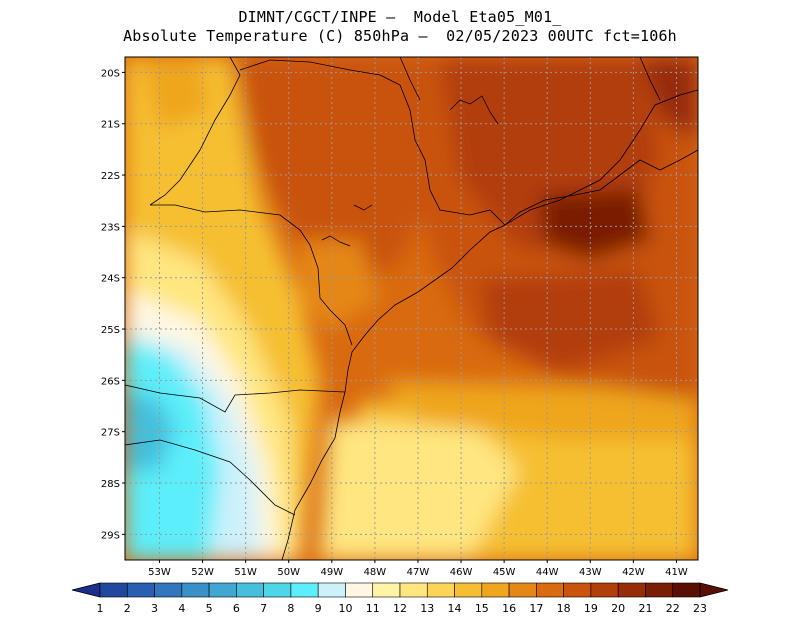 The width and height of the screenshot is (800, 618). I want to click on colorbar-label: 15, so click(482, 608).